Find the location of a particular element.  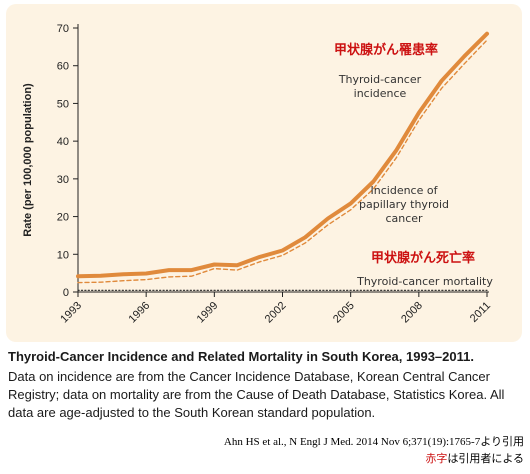

x-tick-label: 2008 is located at coordinates (412, 313).